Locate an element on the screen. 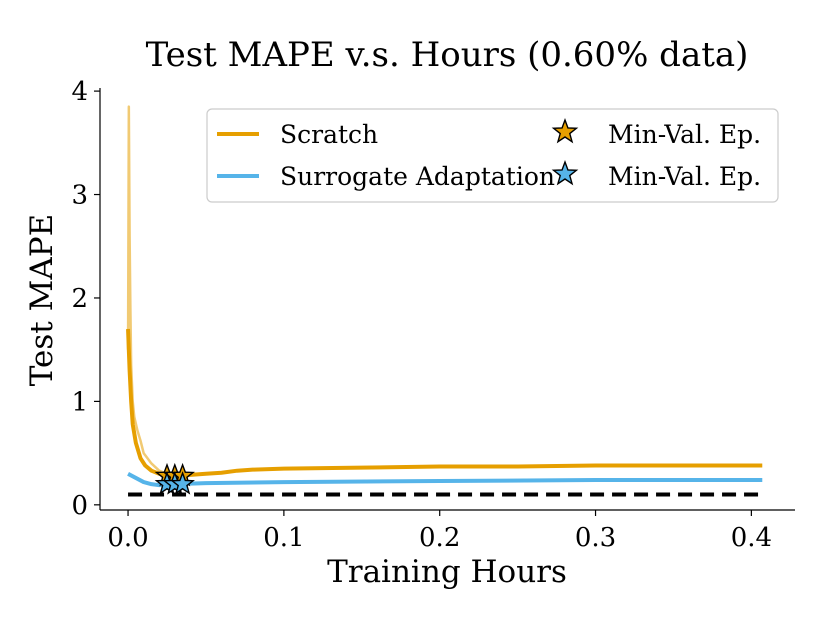 Image resolution: width=830 pixels, height=623 pixels. marker-layer is located at coordinates (174, 478).